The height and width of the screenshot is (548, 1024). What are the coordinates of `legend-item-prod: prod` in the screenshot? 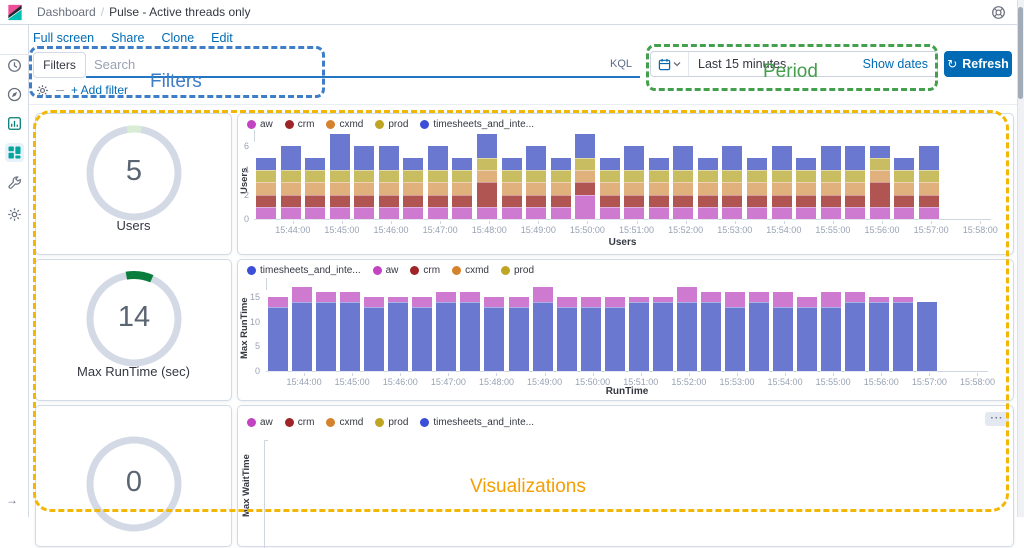 It's located at (517, 270).